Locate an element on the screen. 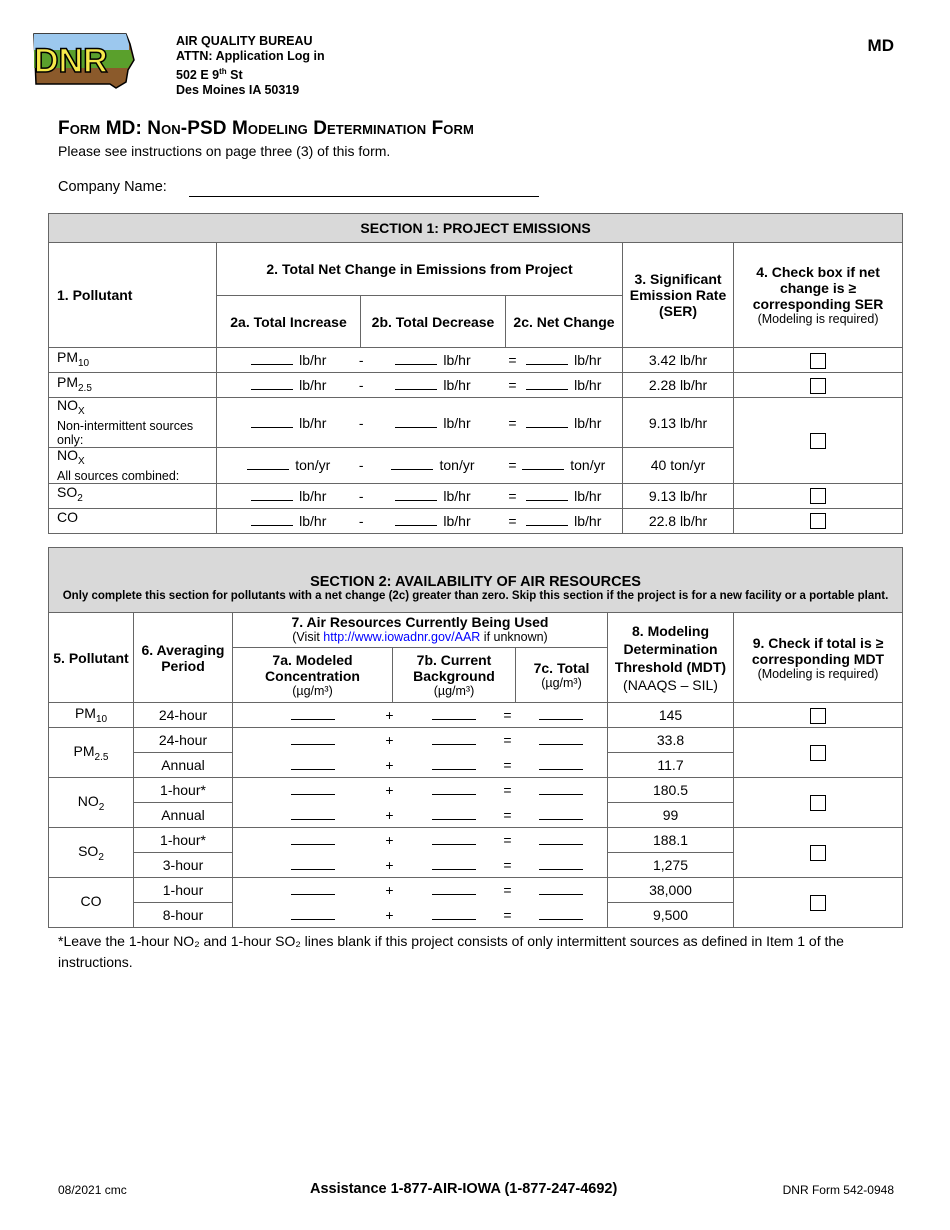 Image resolution: width=950 pixels, height=1230 pixels. table-row: PM2.5 lb/hr - lb/hr = lb/hr 2.28 lb/hr is located at coordinates (476, 385).